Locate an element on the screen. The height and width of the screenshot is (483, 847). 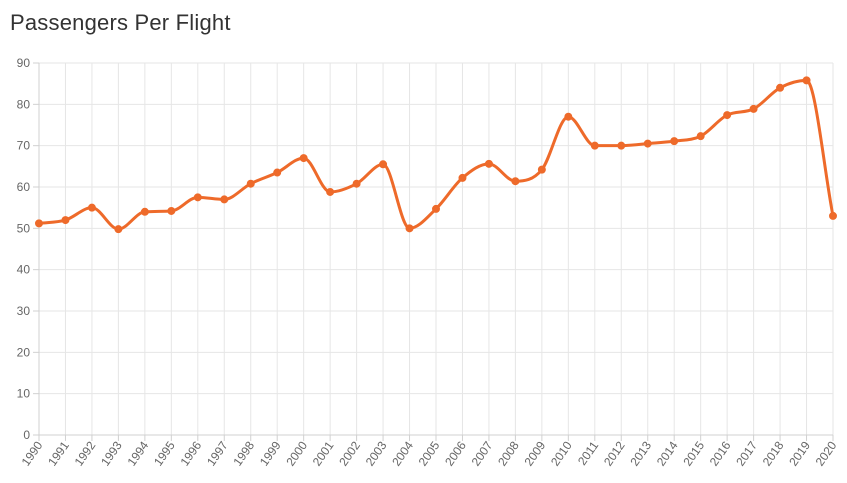
x-tick-label: 2003 is located at coordinates (376, 453).